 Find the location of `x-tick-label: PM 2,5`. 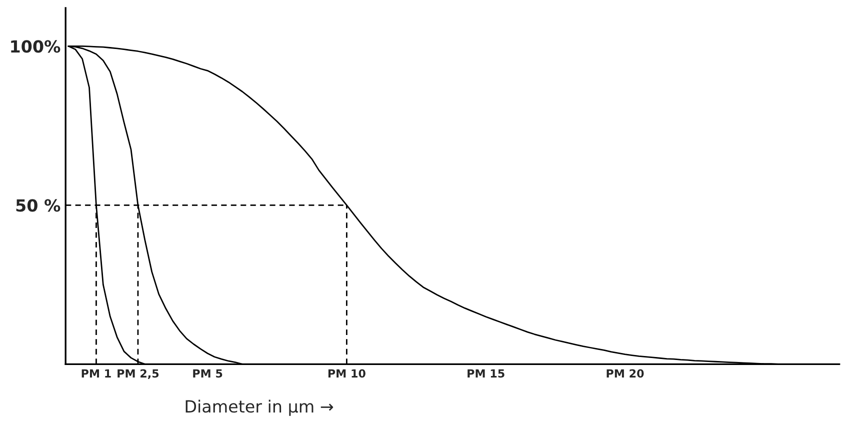

x-tick-label: PM 2,5 is located at coordinates (138, 374).